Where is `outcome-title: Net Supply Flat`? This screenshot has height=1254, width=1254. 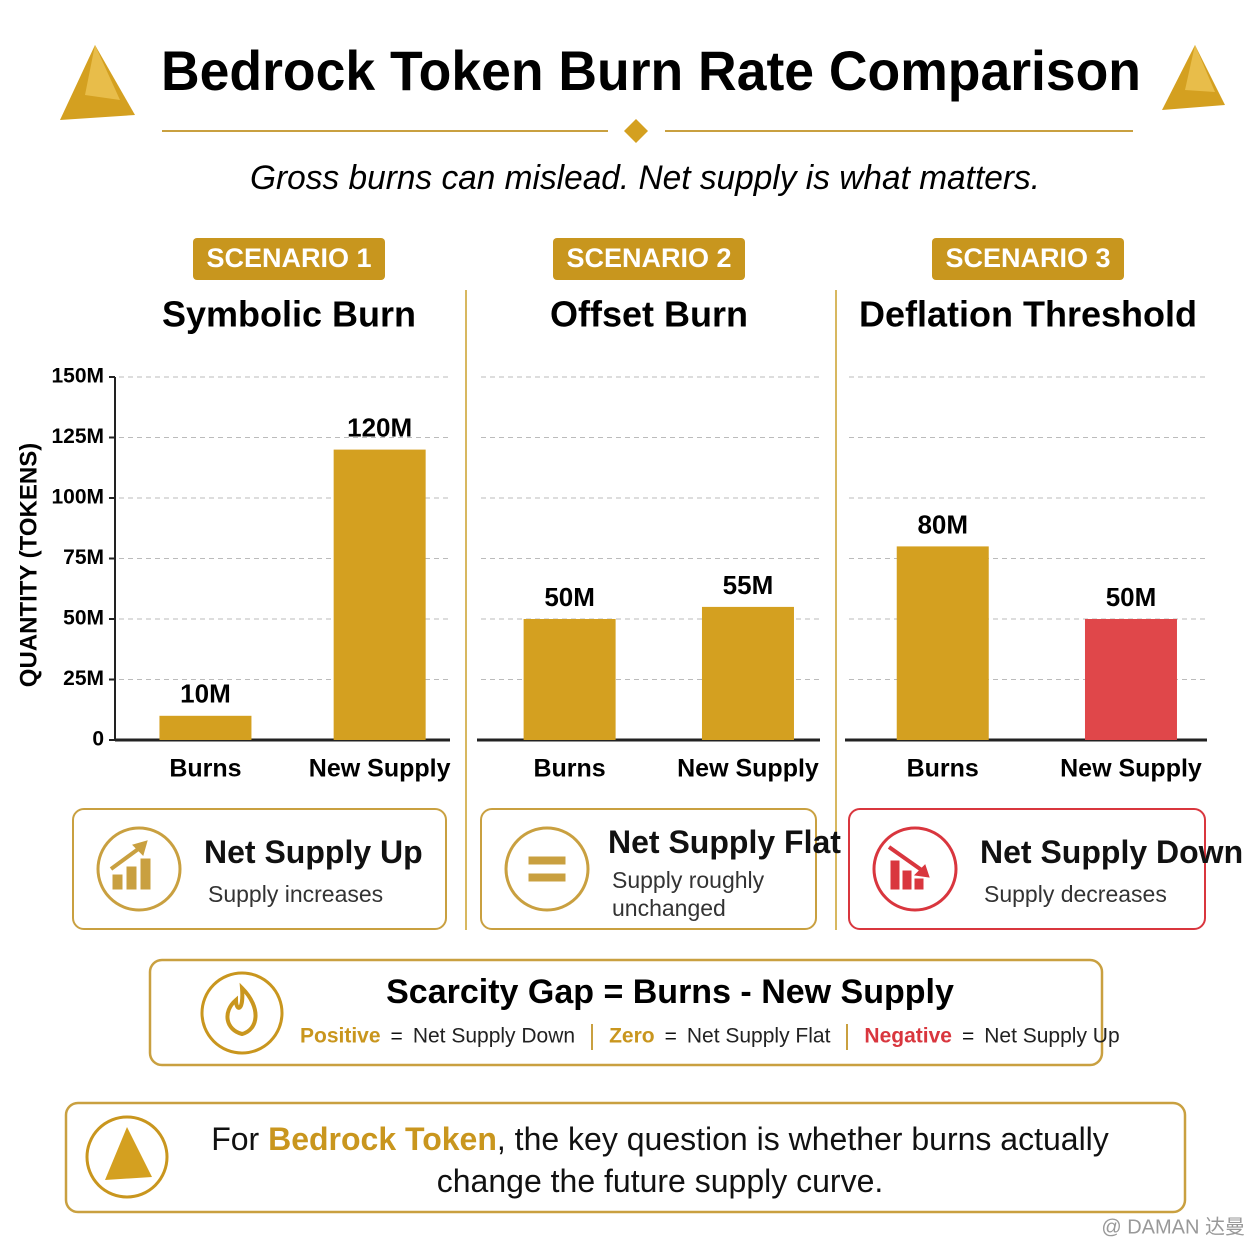
outcome-title: Net Supply Flat is located at coordinates (724, 842).